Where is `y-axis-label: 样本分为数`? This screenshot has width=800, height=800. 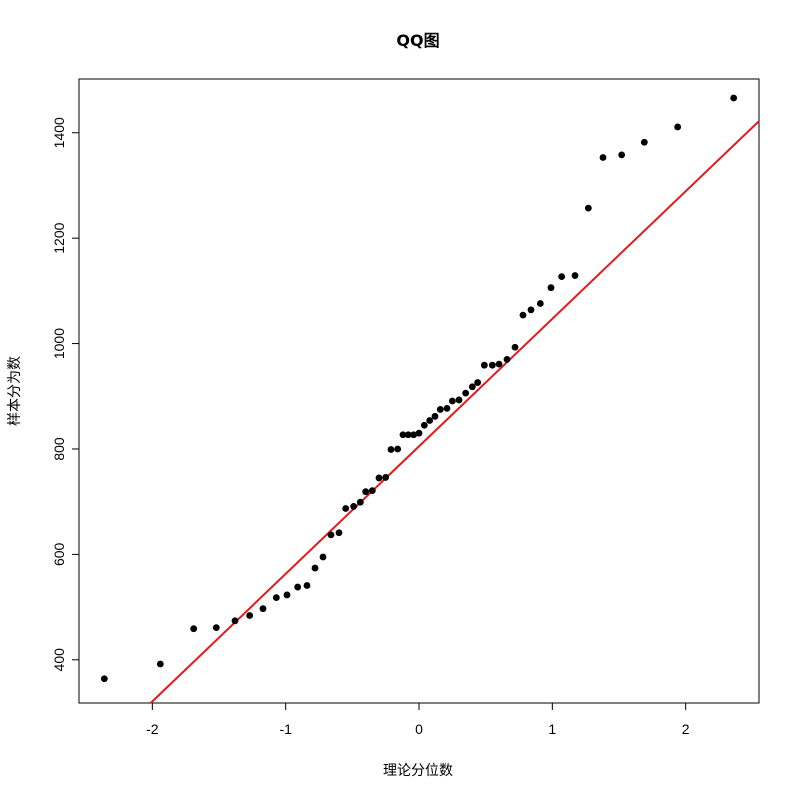
y-axis-label: 样本分为数 is located at coordinates (15, 391).